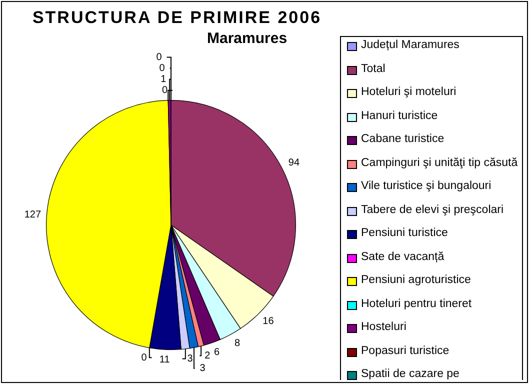  I want to click on legend-label: Pensiuni turistice, so click(404, 233).